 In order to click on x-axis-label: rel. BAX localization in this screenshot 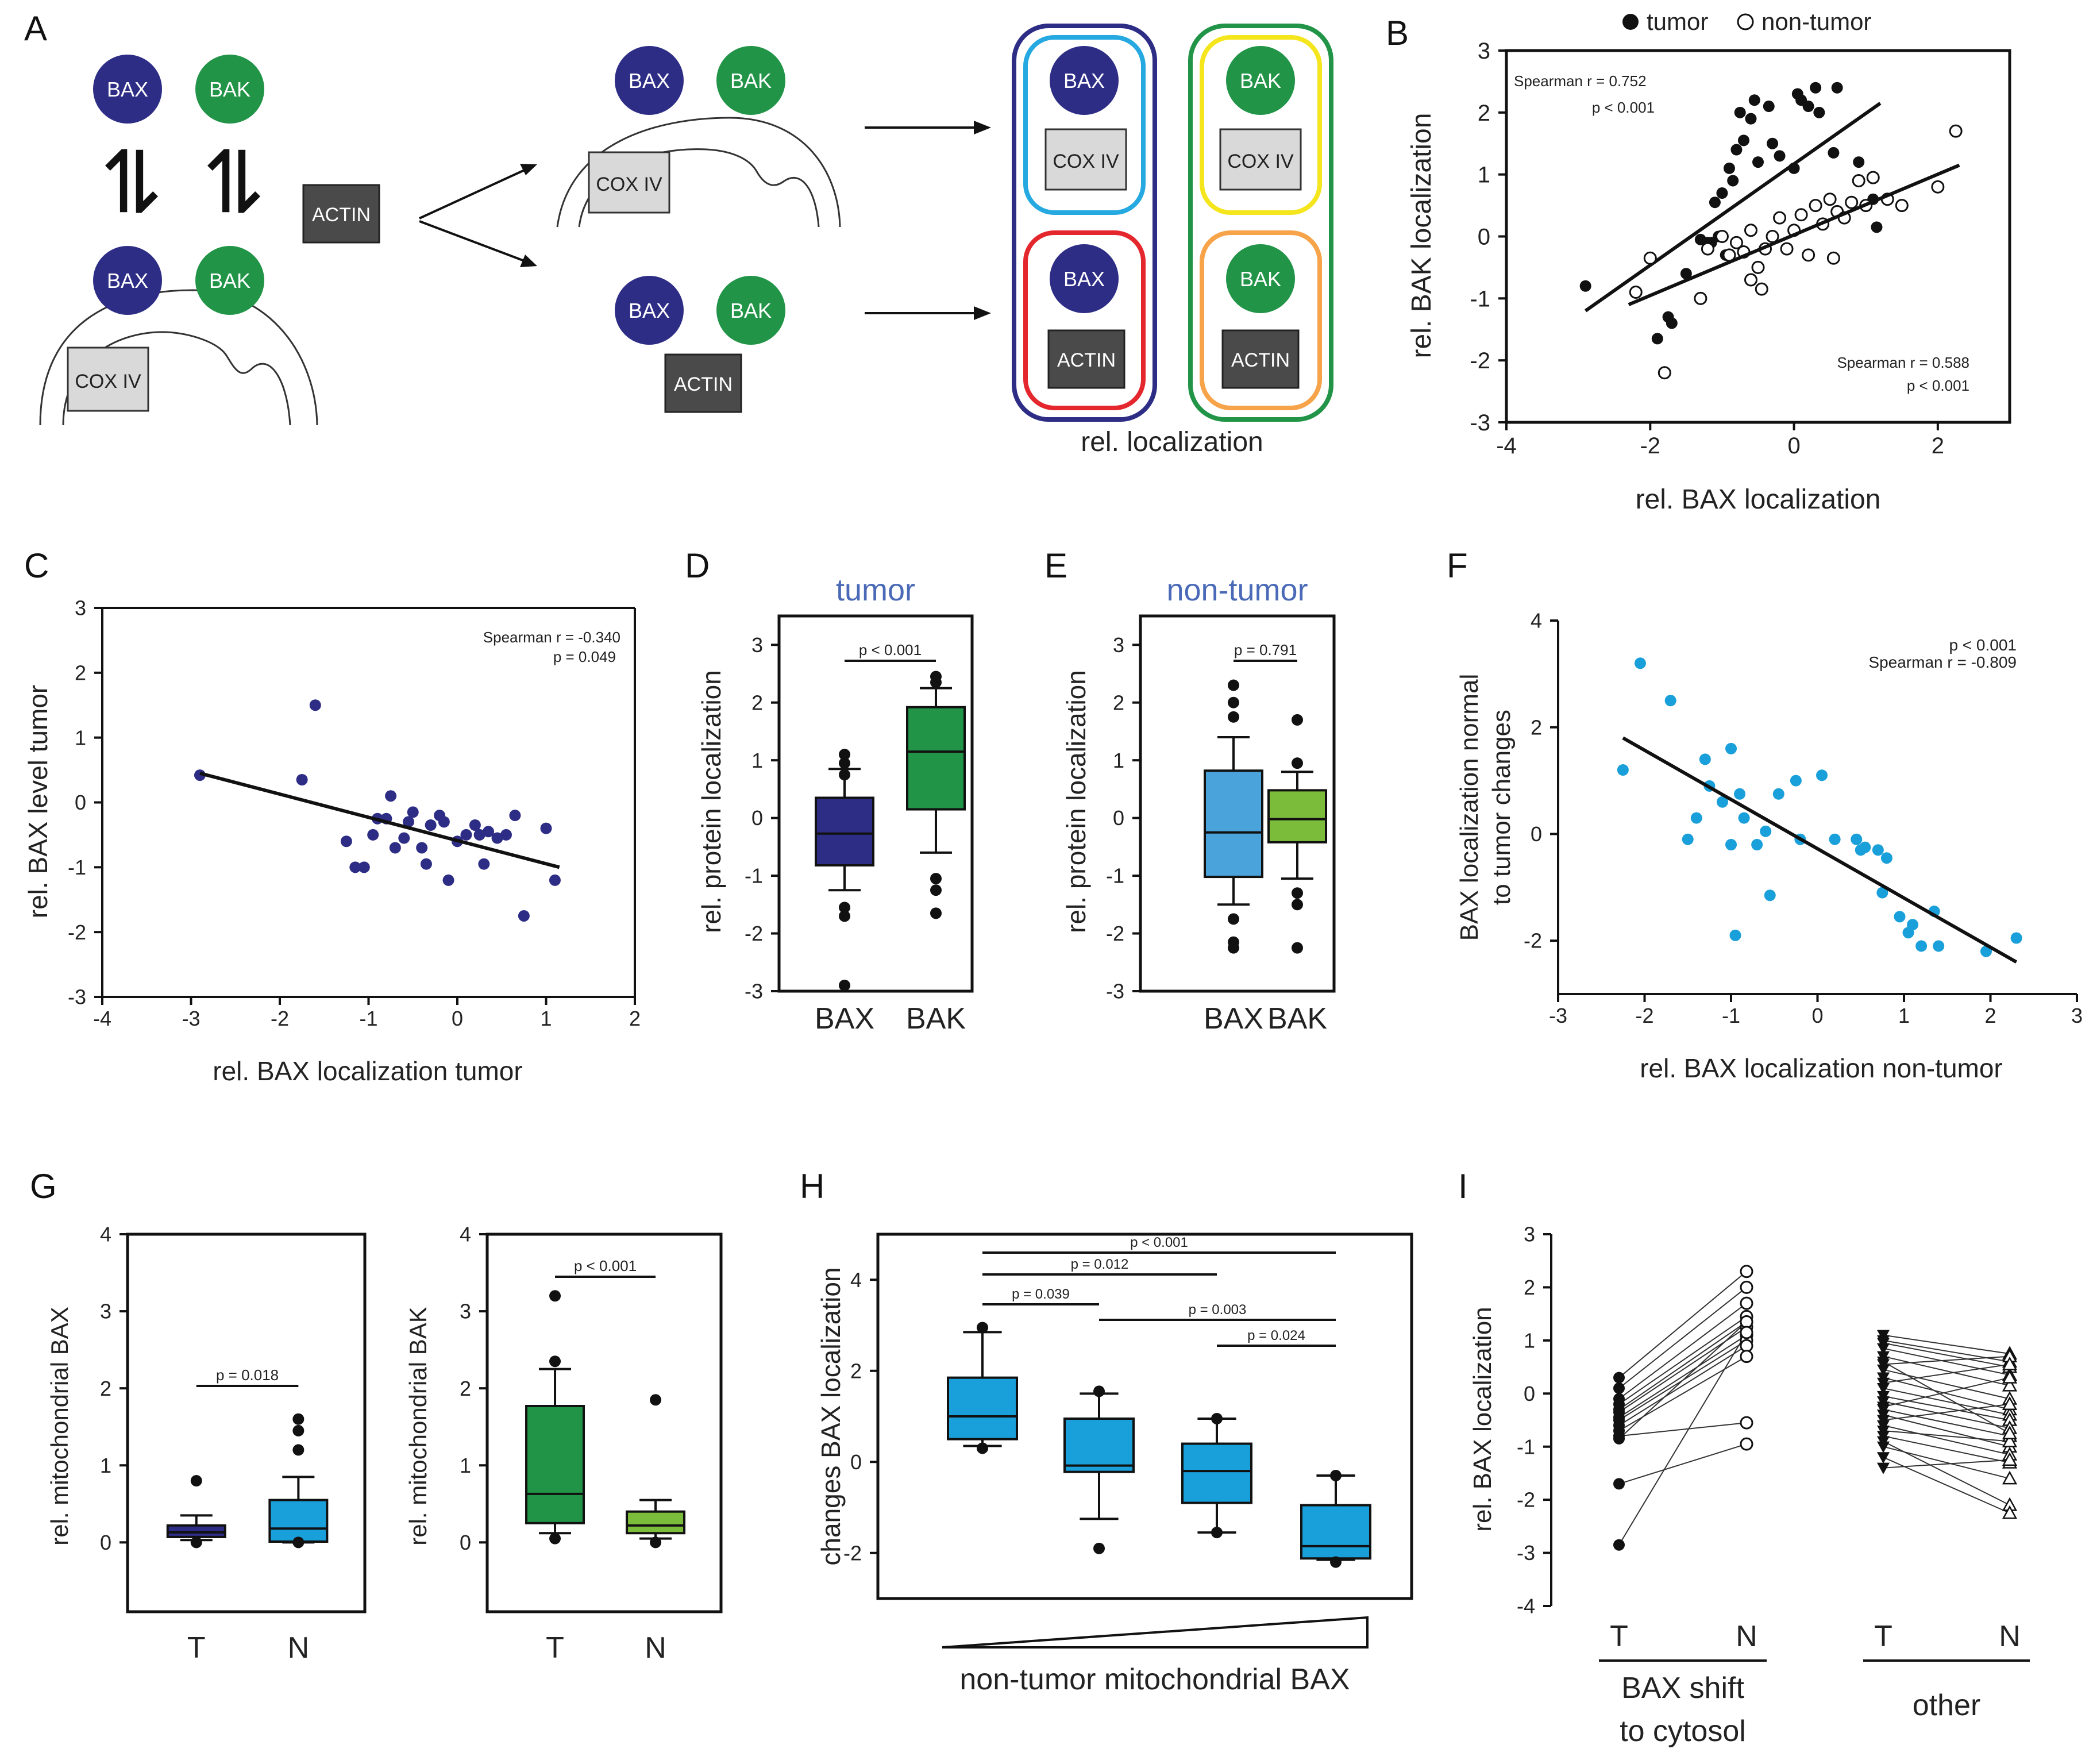, I will do `click(1759, 499)`.